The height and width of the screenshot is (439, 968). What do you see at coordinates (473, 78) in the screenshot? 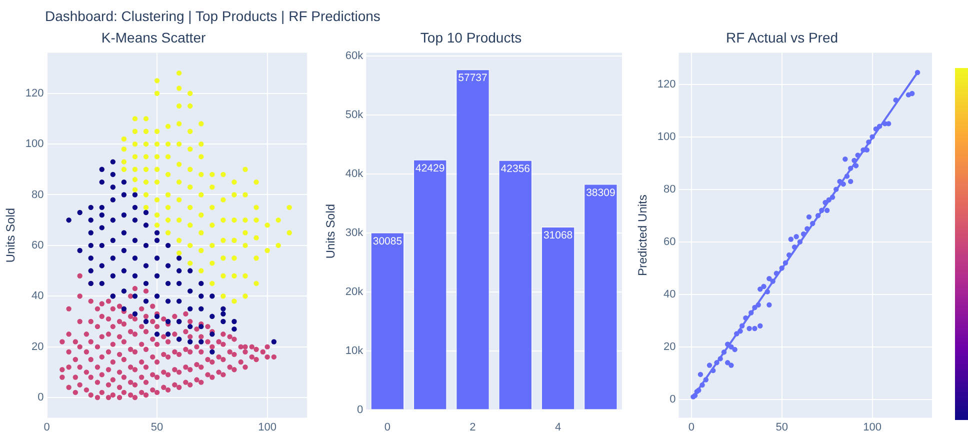
I see `data-label: 57737` at bounding box center [473, 78].